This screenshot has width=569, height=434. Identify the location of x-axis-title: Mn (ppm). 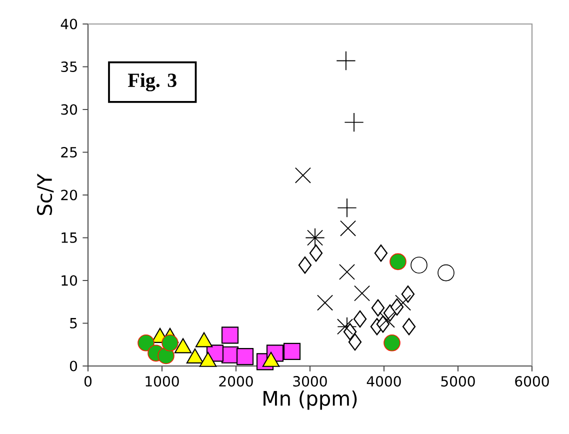
(310, 400).